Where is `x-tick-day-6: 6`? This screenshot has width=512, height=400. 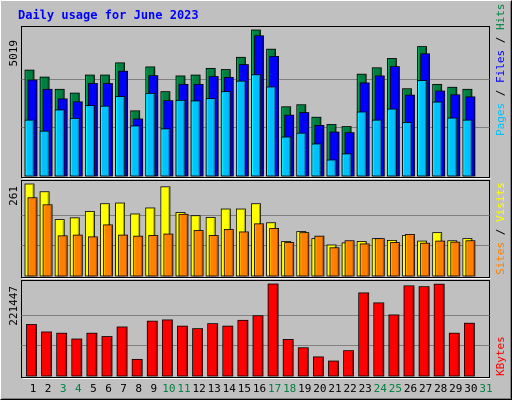 x-tick-day-6: 6 is located at coordinates (108, 388).